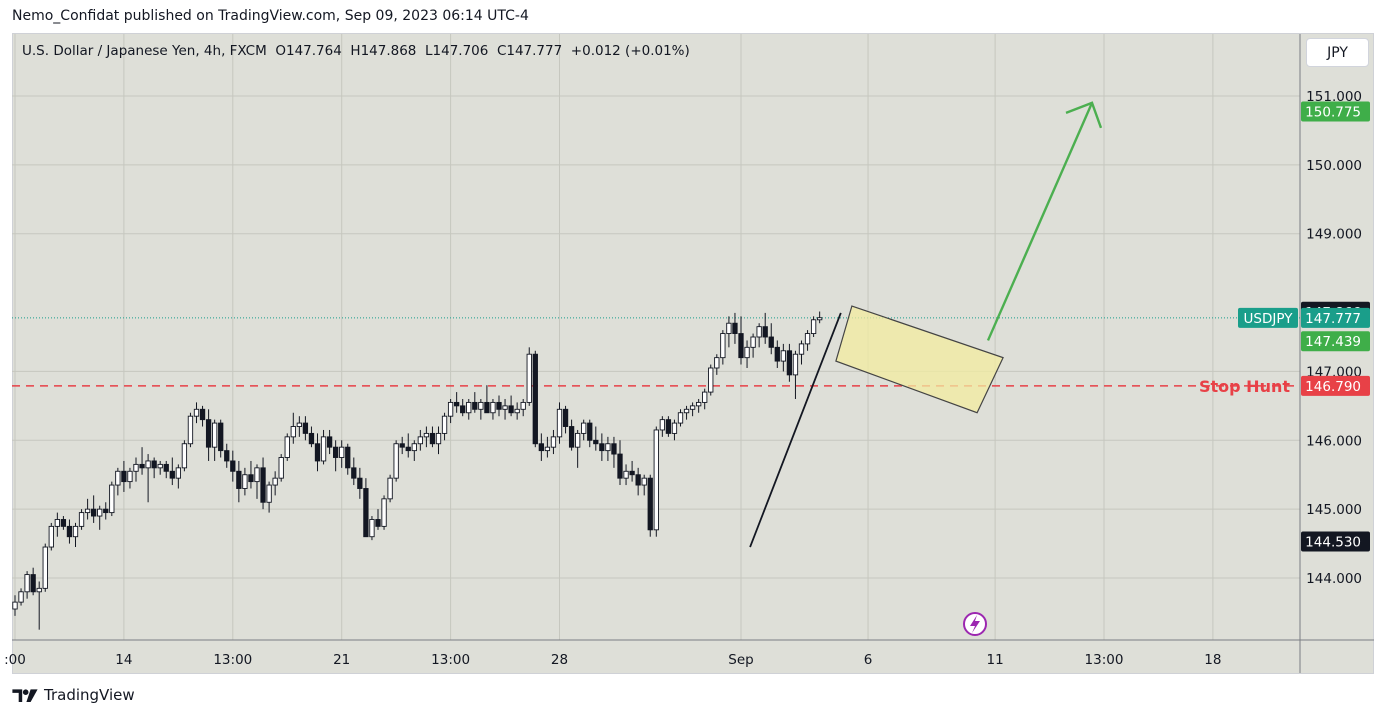 This screenshot has height=718, width=1387. I want to click on legend-close-label: C, so click(501, 51).